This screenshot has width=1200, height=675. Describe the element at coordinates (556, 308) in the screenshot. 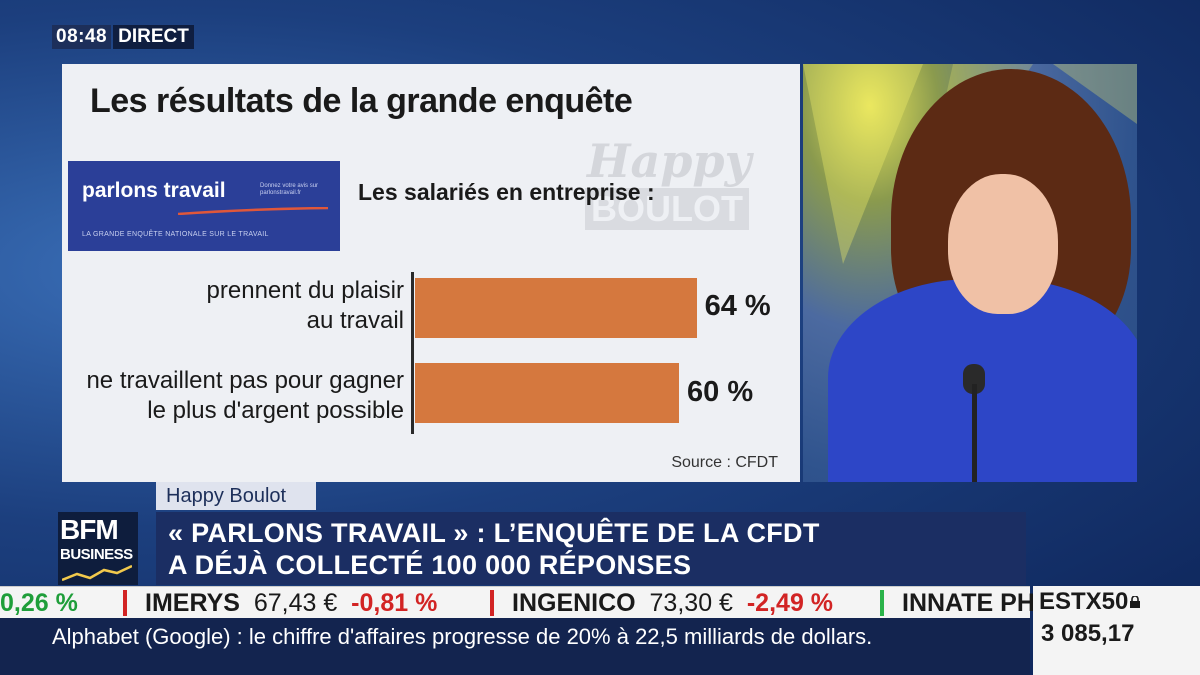

I see `bar-plaisir` at that location.